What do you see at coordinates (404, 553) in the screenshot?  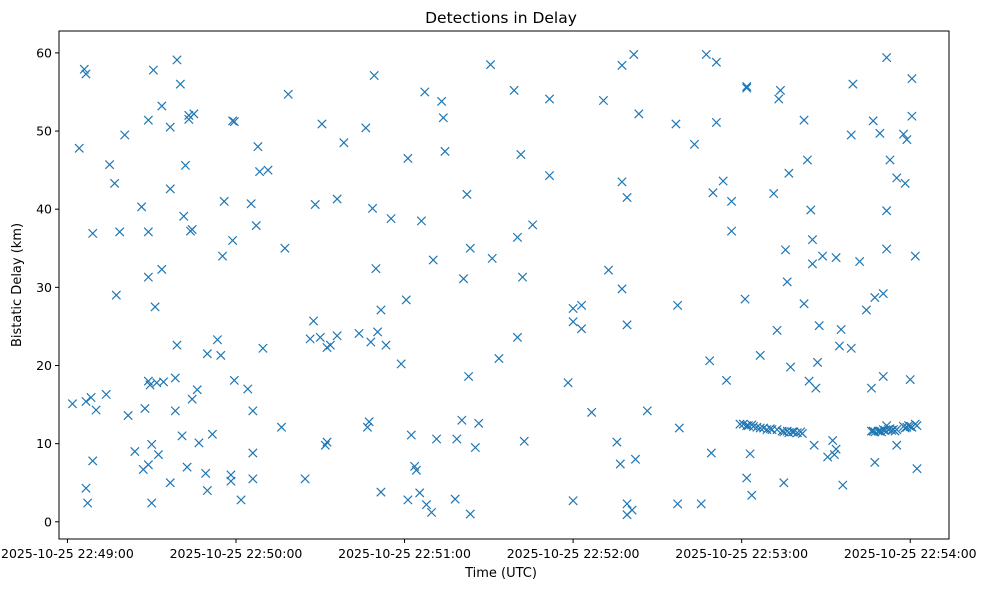 I see `x-tick-label: 2025-10-25 22:51:00` at bounding box center [404, 553].